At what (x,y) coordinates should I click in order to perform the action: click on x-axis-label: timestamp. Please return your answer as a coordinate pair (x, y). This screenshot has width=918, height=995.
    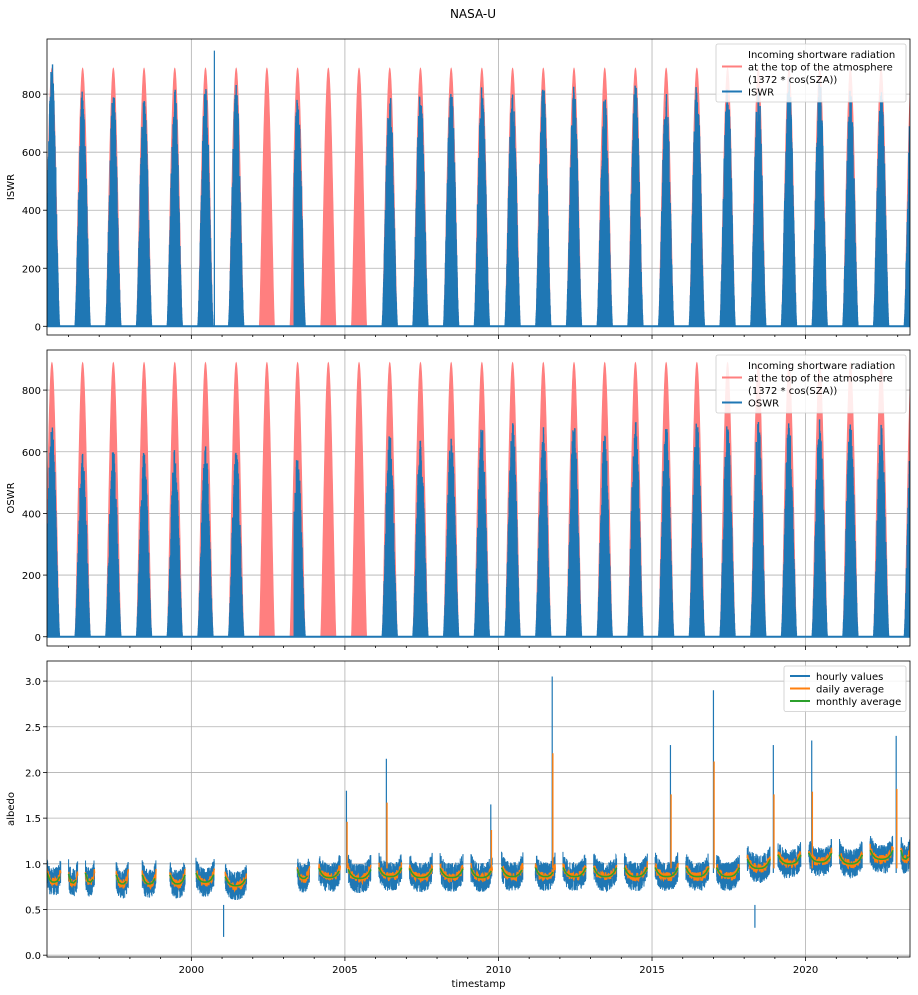
    Looking at the image, I should click on (479, 984).